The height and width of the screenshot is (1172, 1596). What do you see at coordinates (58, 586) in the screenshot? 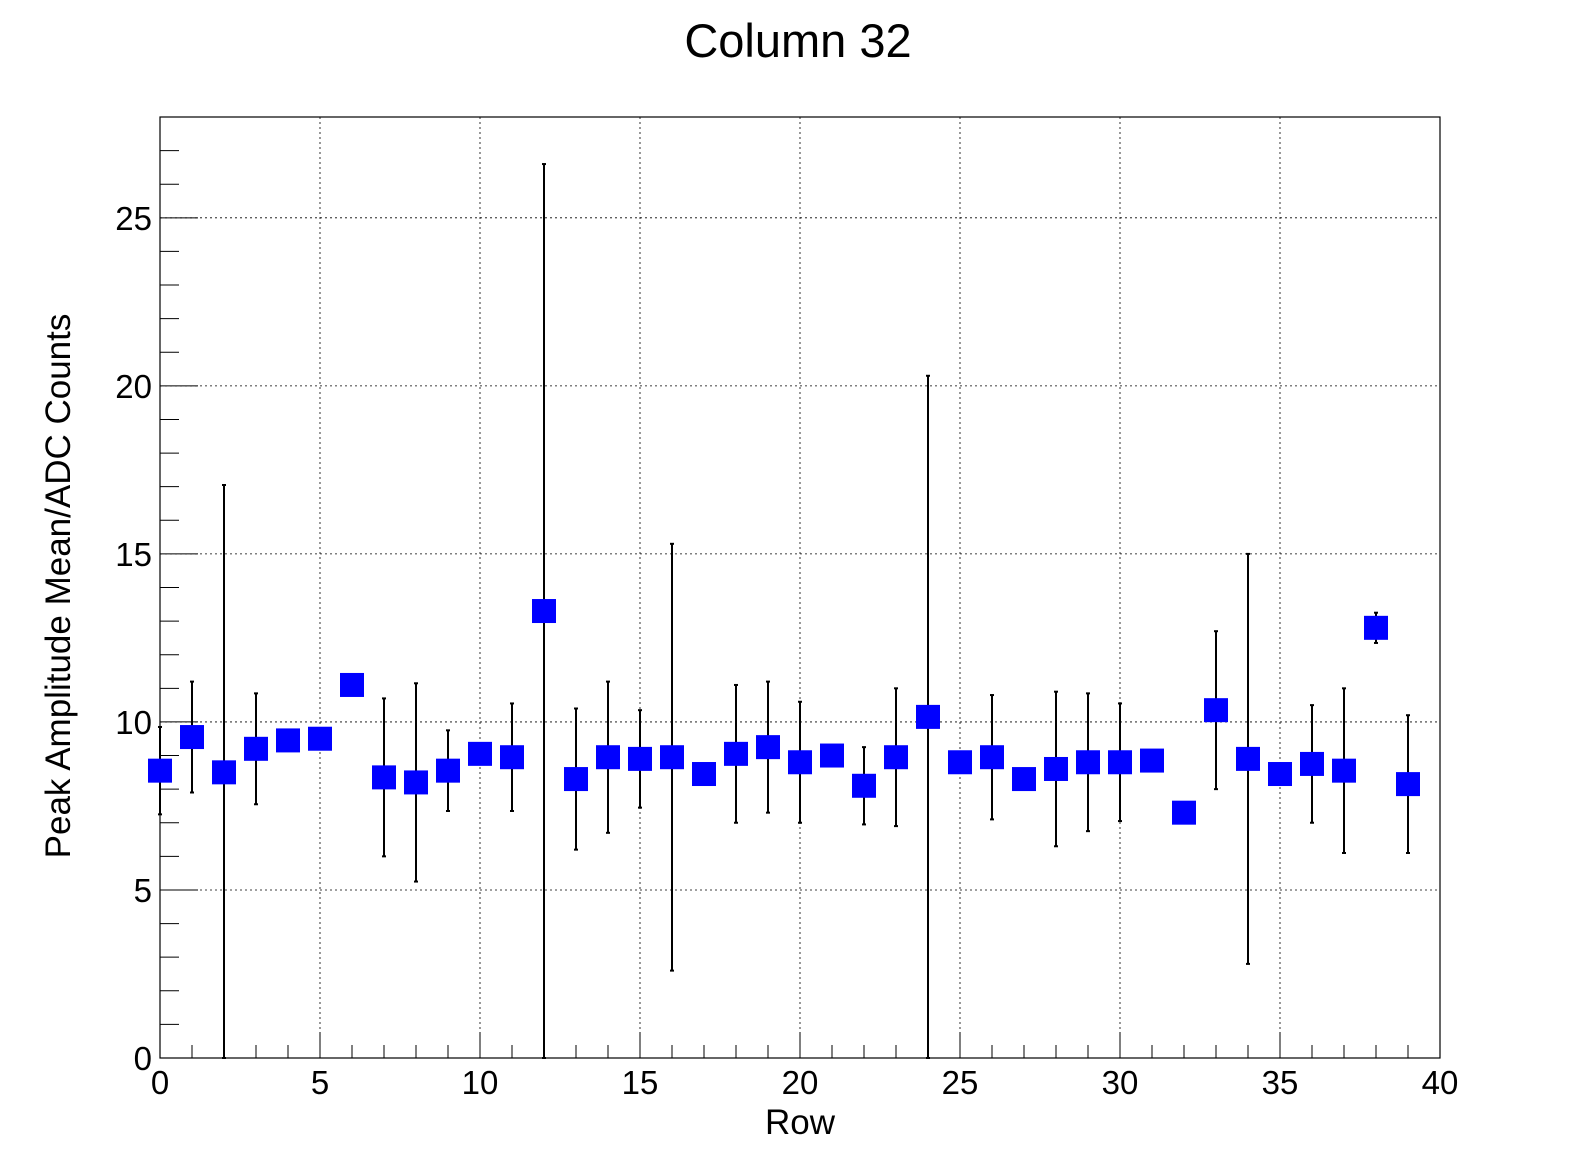
I see `y-axis-title: Peak Amplitude Mean/ADC Counts` at bounding box center [58, 586].